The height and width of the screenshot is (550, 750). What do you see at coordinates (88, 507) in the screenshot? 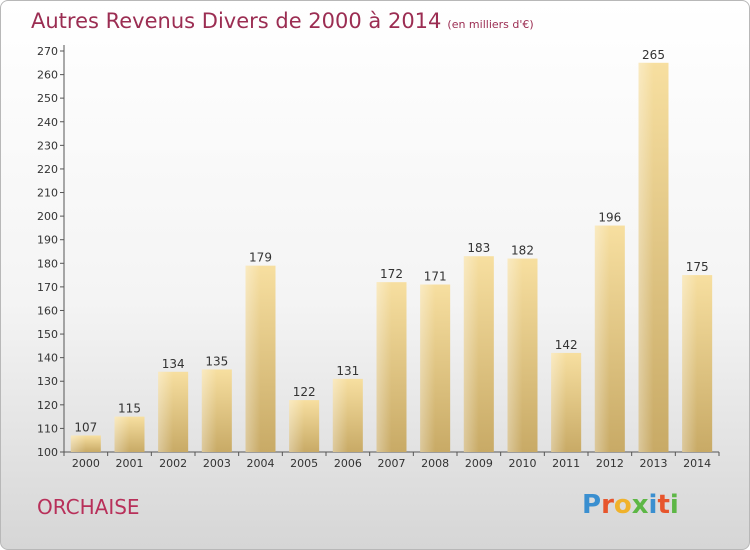
I see `place-name: ORCHAISE` at bounding box center [88, 507].